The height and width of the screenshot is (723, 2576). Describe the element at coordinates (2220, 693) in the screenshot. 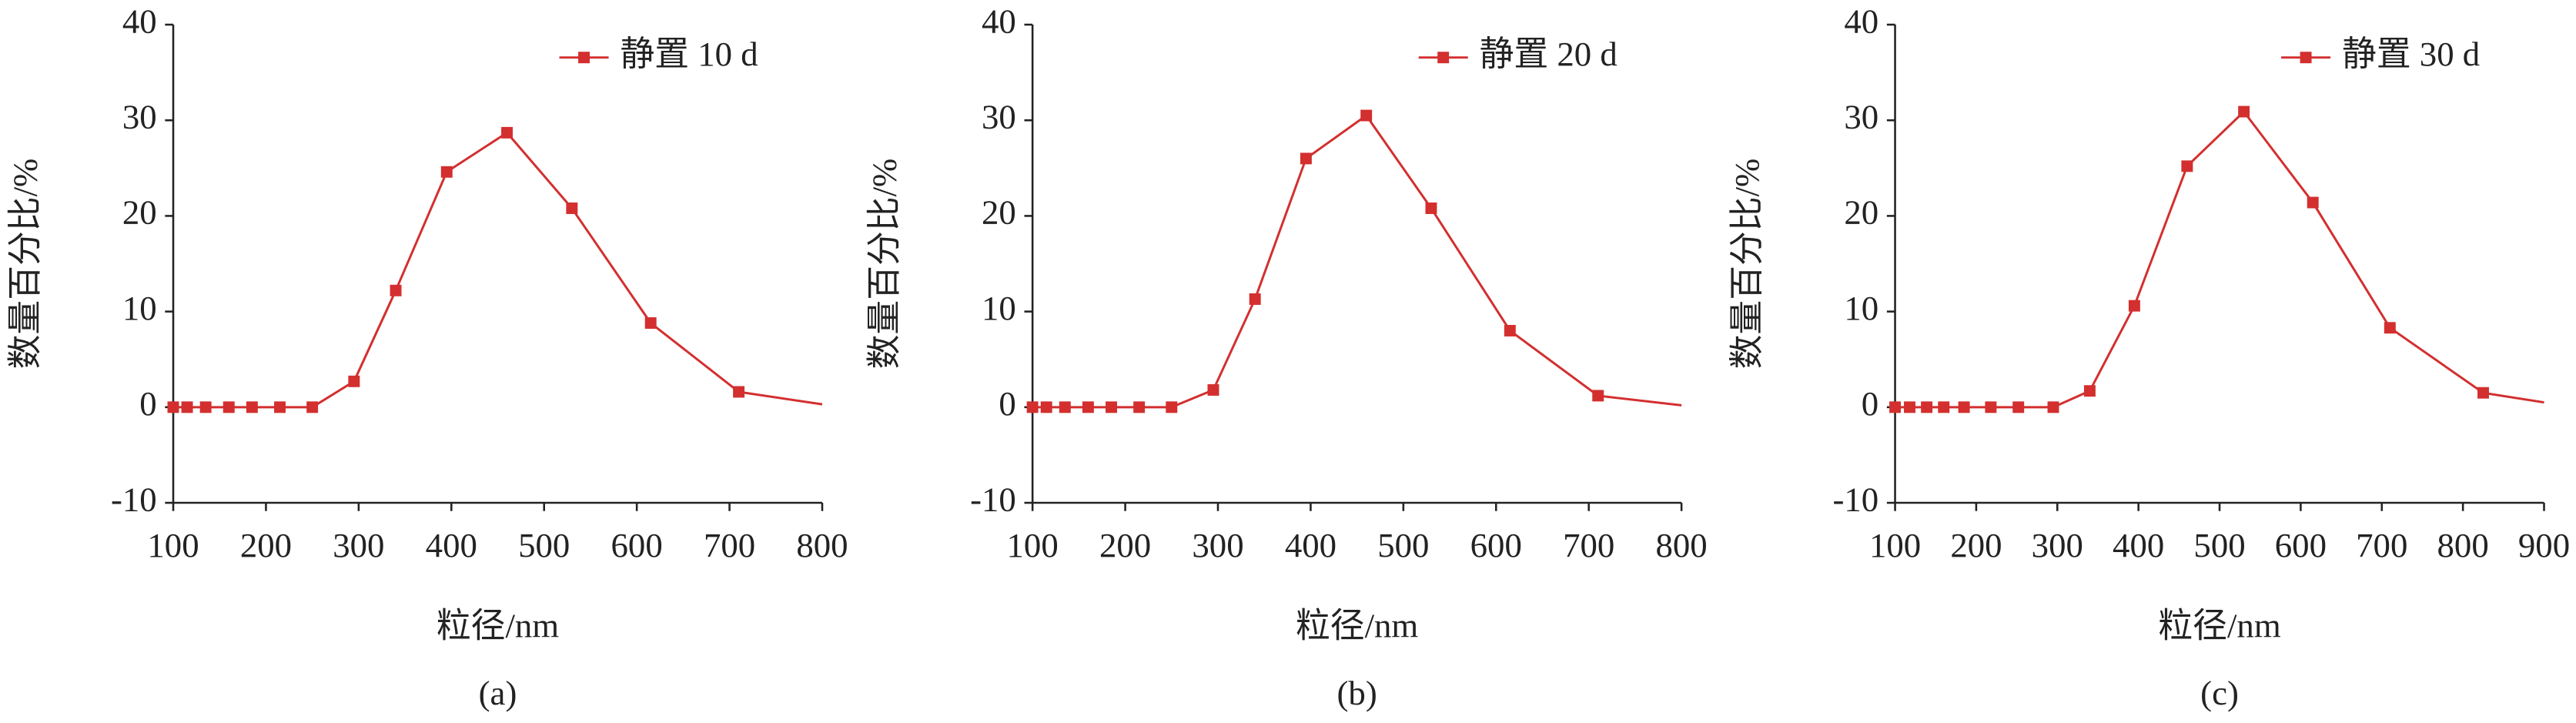

I see `caption: (c)` at that location.